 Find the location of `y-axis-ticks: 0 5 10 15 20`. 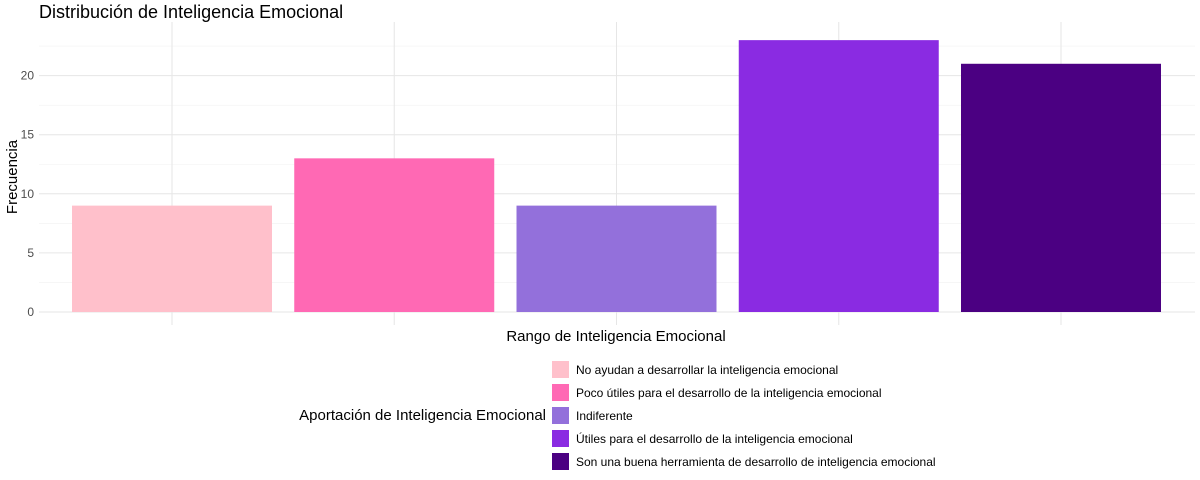

y-axis-ticks: 0 5 10 15 20 is located at coordinates (28, 194).